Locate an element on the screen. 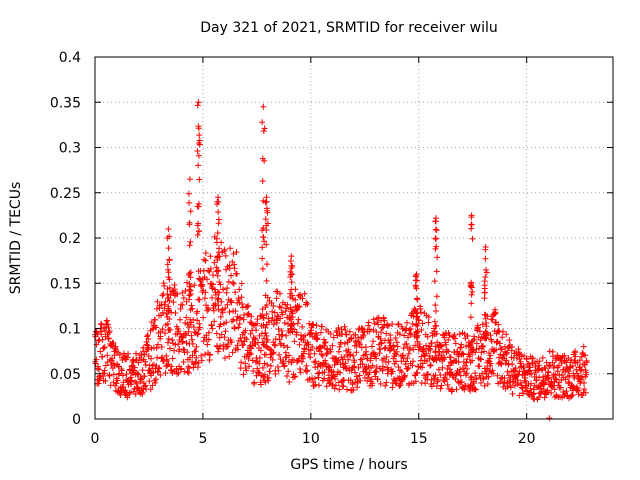  y-tick-label: 0.3 is located at coordinates (70, 149).